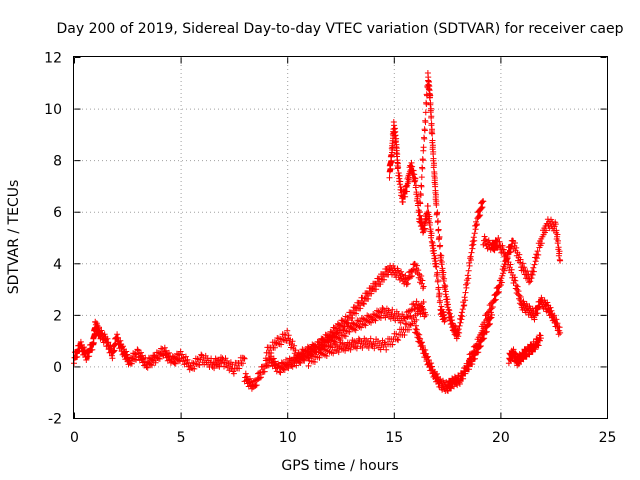  What do you see at coordinates (14, 237) in the screenshot?
I see `y-axis-title: SDTVAR / TECUs` at bounding box center [14, 237].